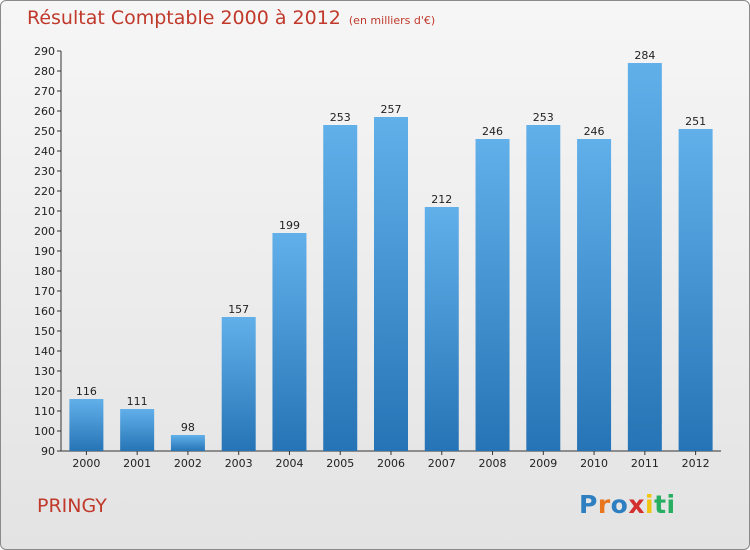 The image size is (750, 550). I want to click on bar-2006, so click(391, 284).